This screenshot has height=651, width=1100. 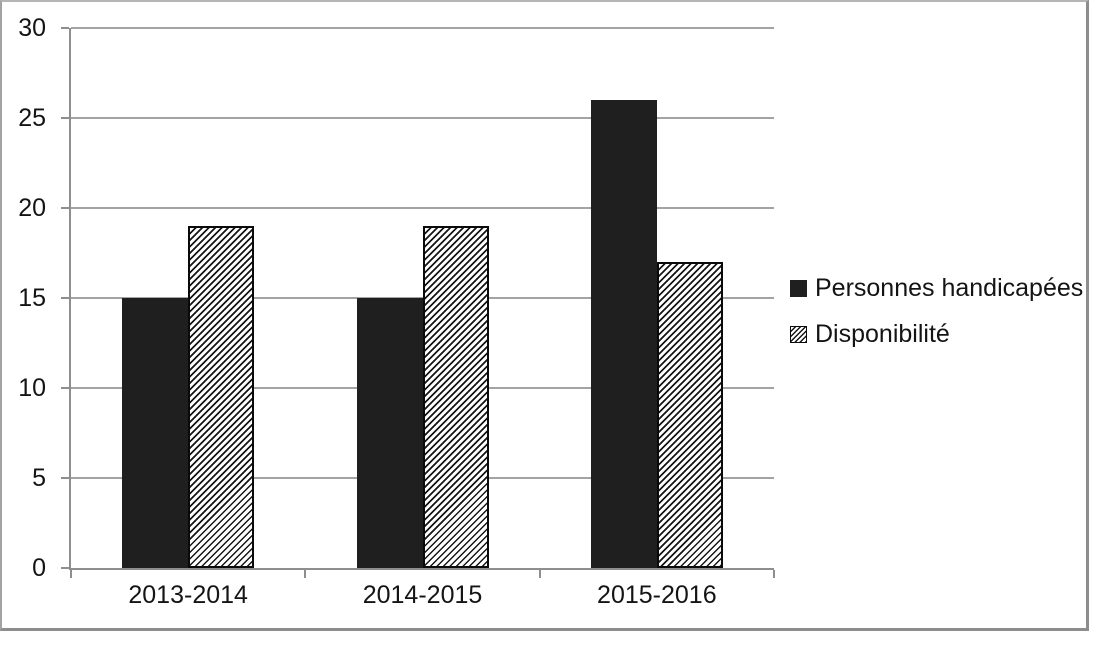 What do you see at coordinates (39, 478) in the screenshot?
I see `y-axis-label: 5` at bounding box center [39, 478].